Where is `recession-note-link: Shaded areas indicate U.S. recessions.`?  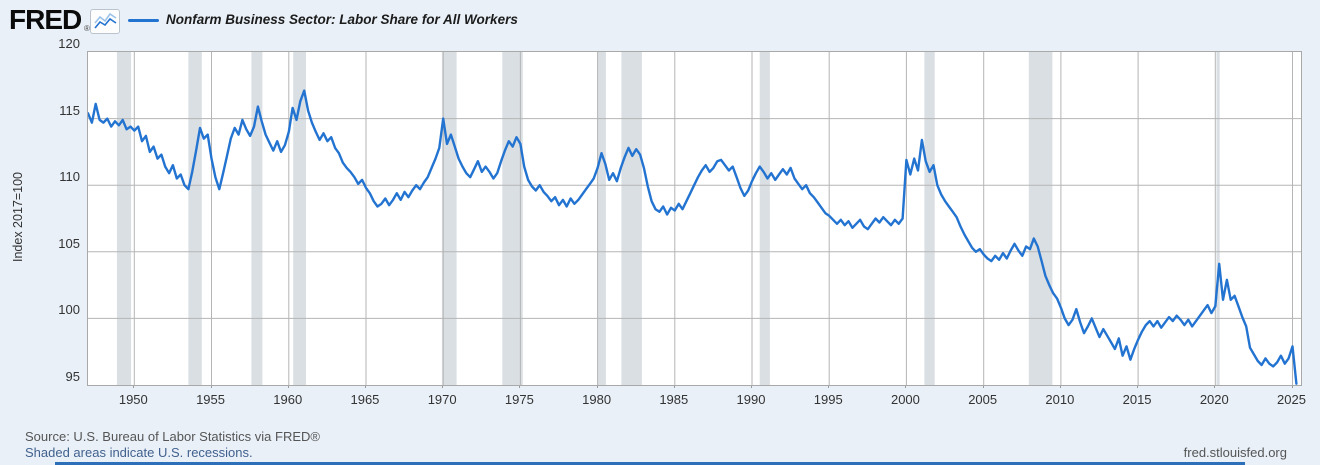 recession-note-link: Shaded areas indicate U.S. recessions. is located at coordinates (139, 452).